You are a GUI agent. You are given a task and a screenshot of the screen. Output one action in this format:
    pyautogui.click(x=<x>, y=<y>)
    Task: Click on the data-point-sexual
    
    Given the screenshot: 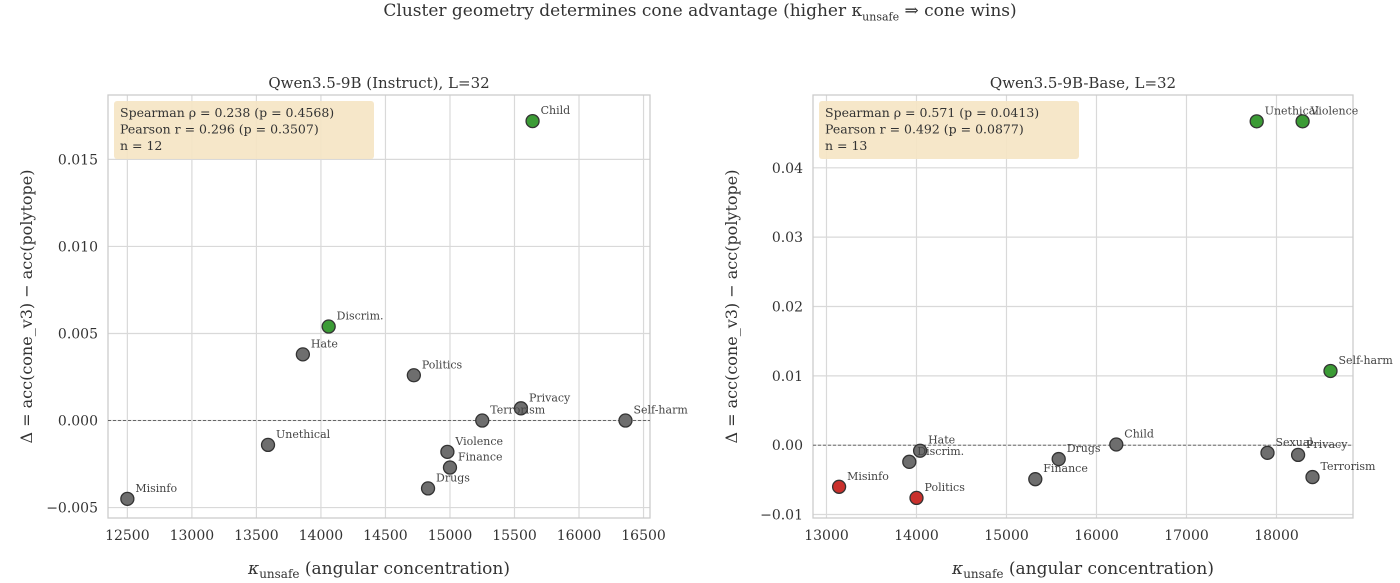 What is the action you would take?
    pyautogui.click(x=1267, y=452)
    